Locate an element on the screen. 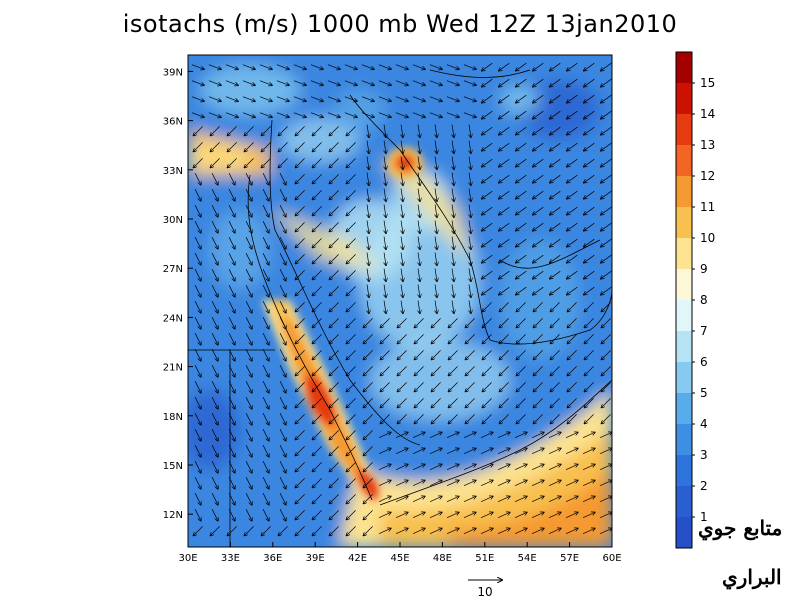  lon-tick-label: 48E is located at coordinates (442, 558).